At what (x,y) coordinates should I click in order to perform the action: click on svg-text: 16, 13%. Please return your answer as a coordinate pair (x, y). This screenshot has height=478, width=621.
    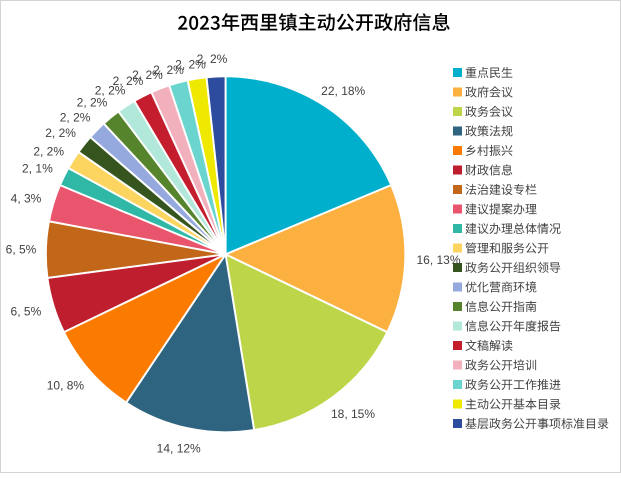
    Looking at the image, I should click on (438, 260).